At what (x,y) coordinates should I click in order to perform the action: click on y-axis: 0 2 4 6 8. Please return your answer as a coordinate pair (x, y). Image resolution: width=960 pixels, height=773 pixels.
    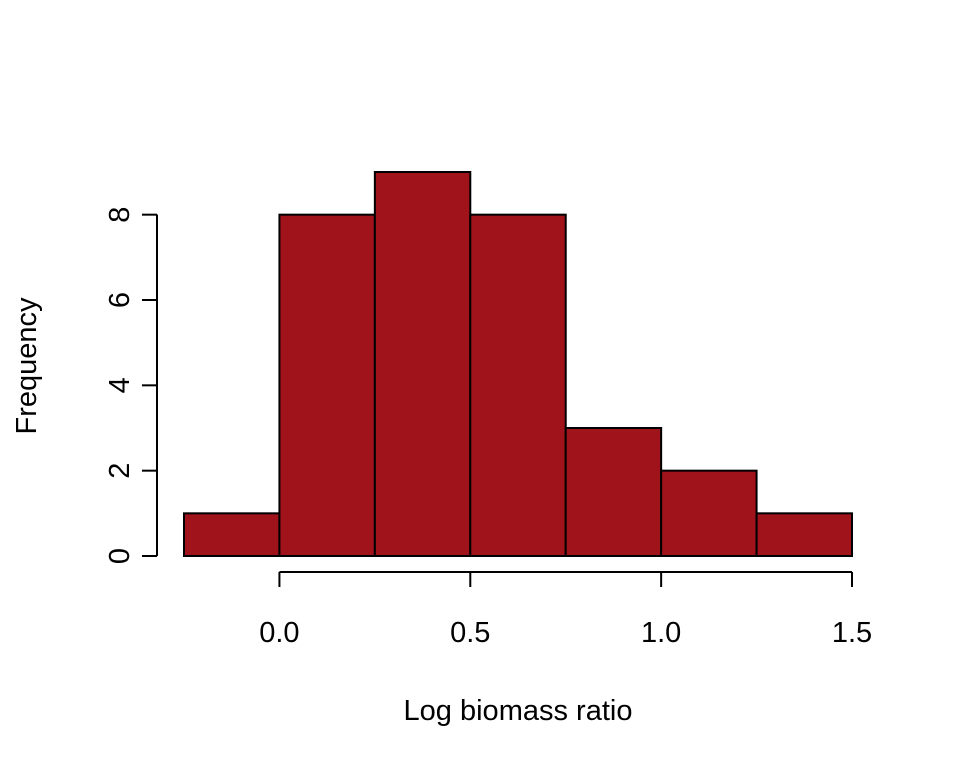
    Looking at the image, I should click on (131, 385).